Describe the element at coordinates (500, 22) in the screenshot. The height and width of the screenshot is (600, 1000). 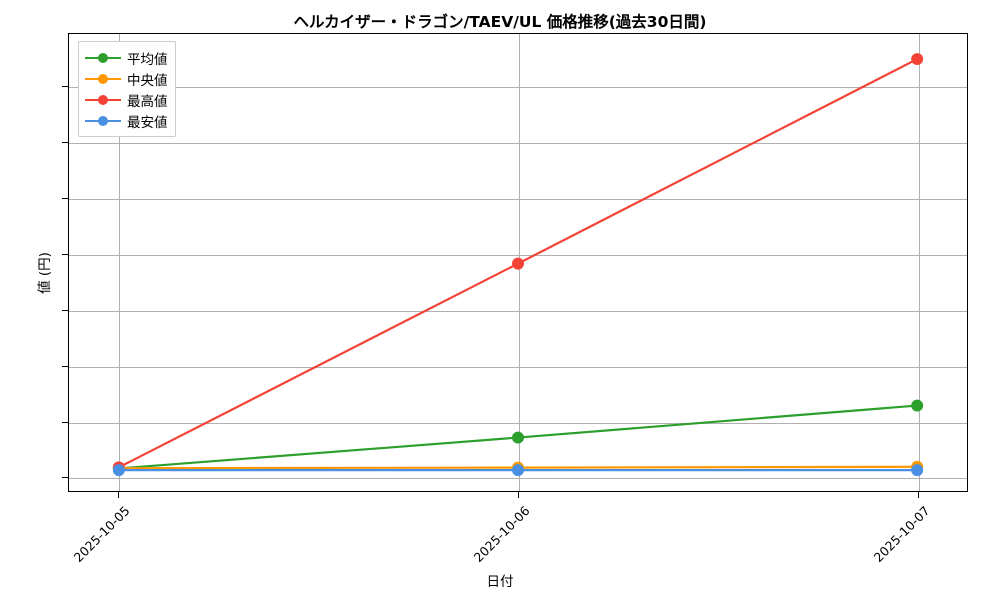
I see `chart-title: ヘルカイザー・ドラゴン/TAEV/UL 価格推移(過去30日間)` at that location.